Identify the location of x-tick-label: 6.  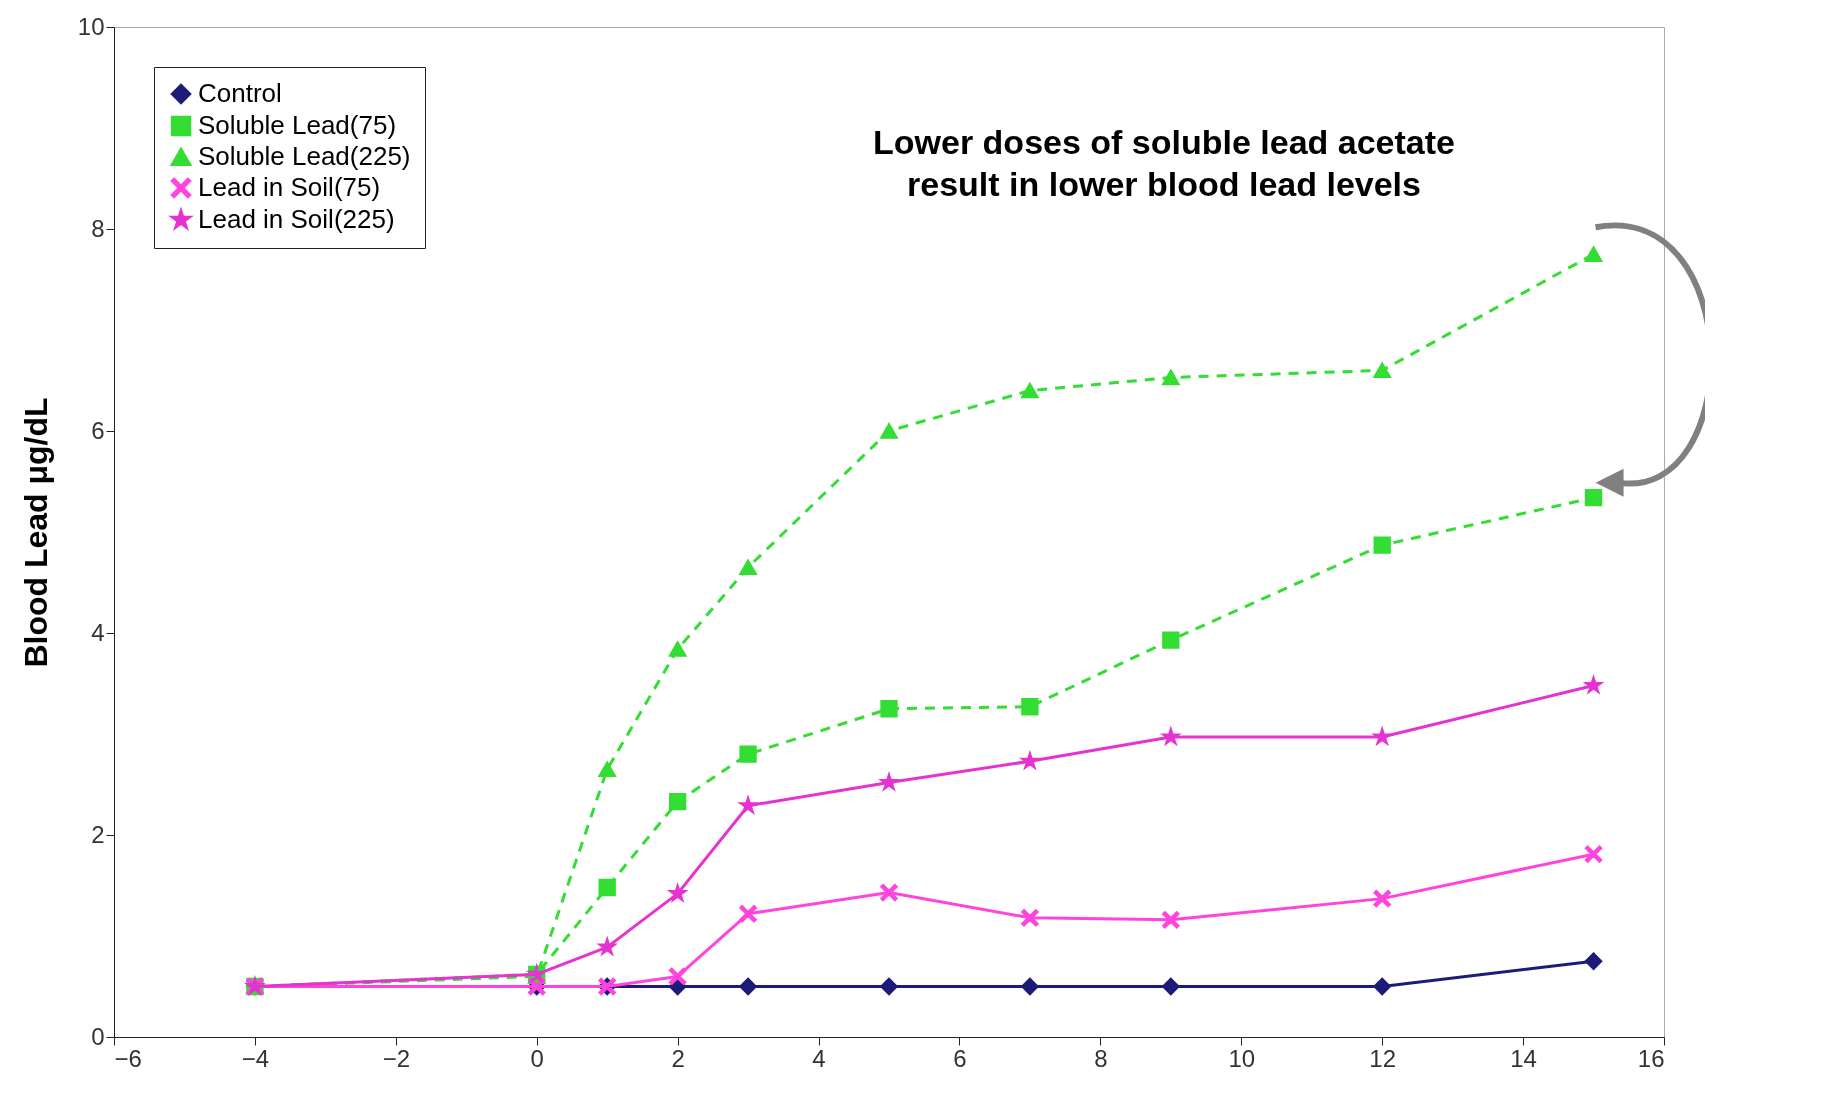
(960, 1058).